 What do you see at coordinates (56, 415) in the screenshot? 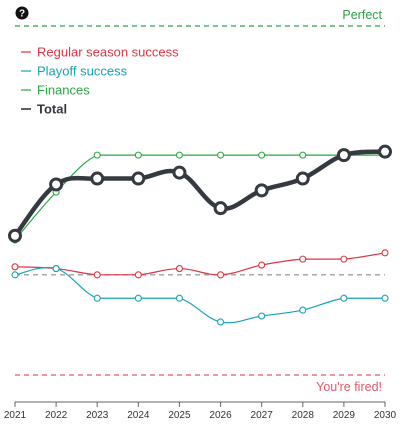
I see `x-tick-label-2022: 2022` at bounding box center [56, 415].